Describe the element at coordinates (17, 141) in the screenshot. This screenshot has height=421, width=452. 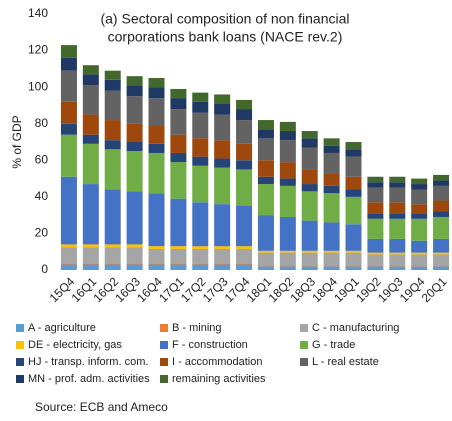
I see `y-axis-label: % of GDP` at that location.